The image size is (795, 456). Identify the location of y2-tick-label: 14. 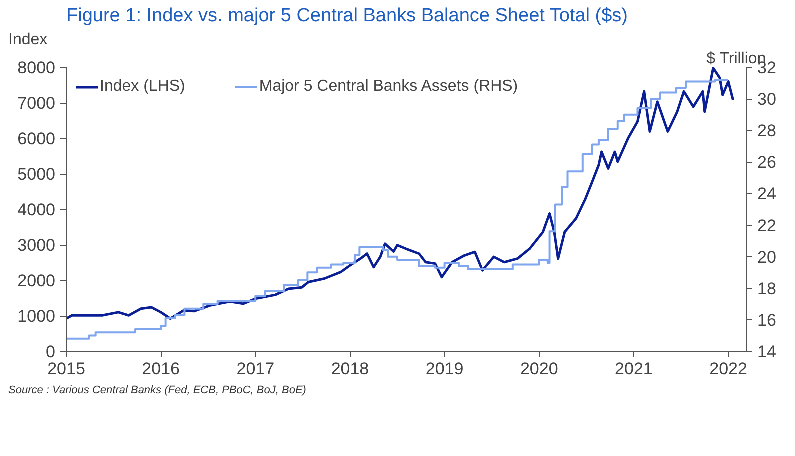
(767, 352).